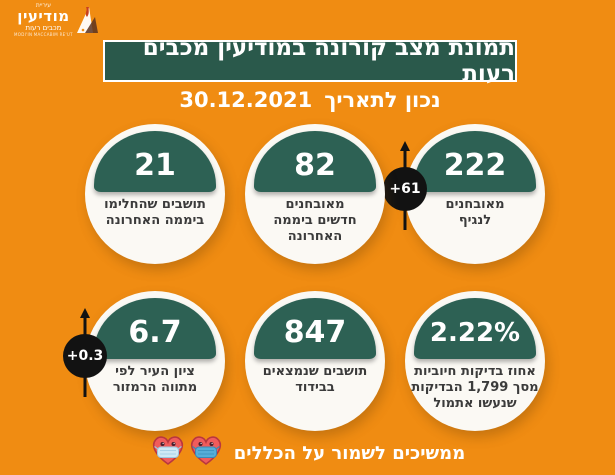  What do you see at coordinates (188, 453) in the screenshot?
I see `hearts-with-masks-icon` at bounding box center [188, 453].